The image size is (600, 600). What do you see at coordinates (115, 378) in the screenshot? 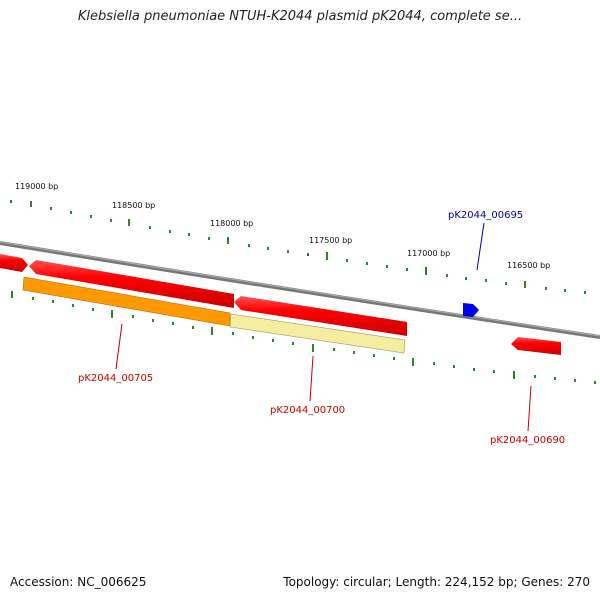
I see `gene-label-pk2044-00705: pK2044_00705` at bounding box center [115, 378].